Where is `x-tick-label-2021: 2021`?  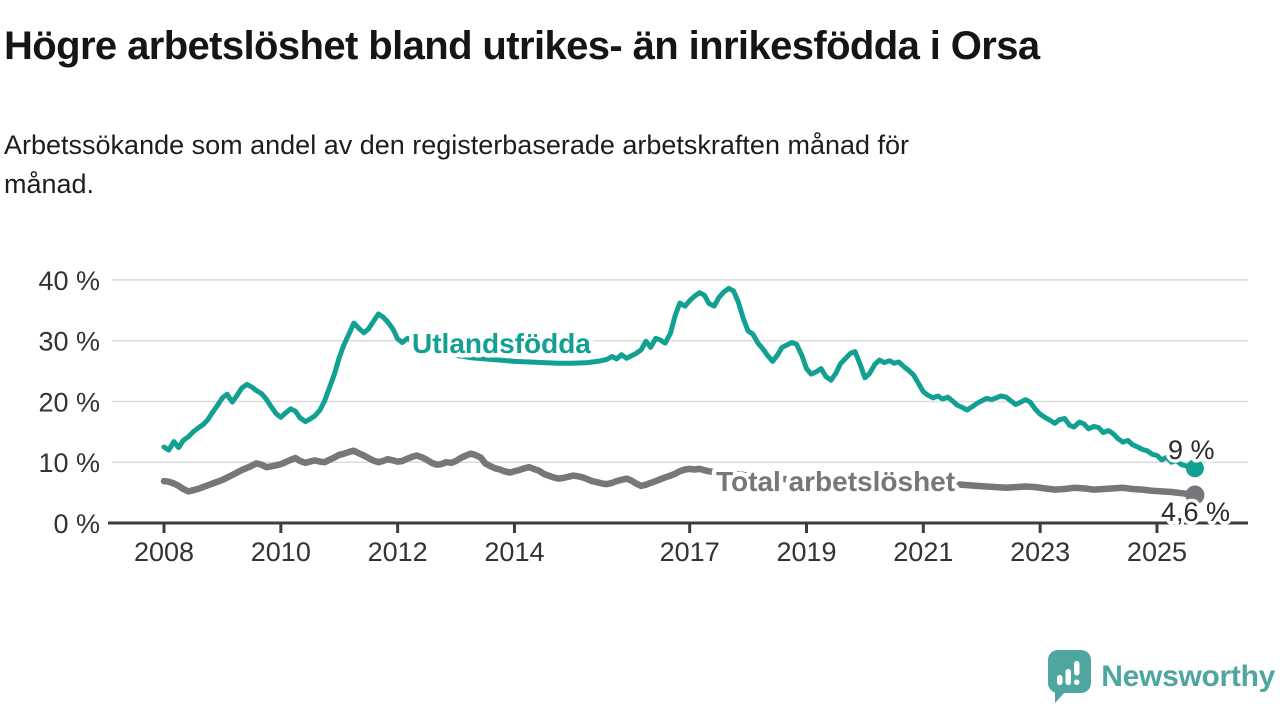
x-tick-label-2021: 2021 is located at coordinates (923, 552).